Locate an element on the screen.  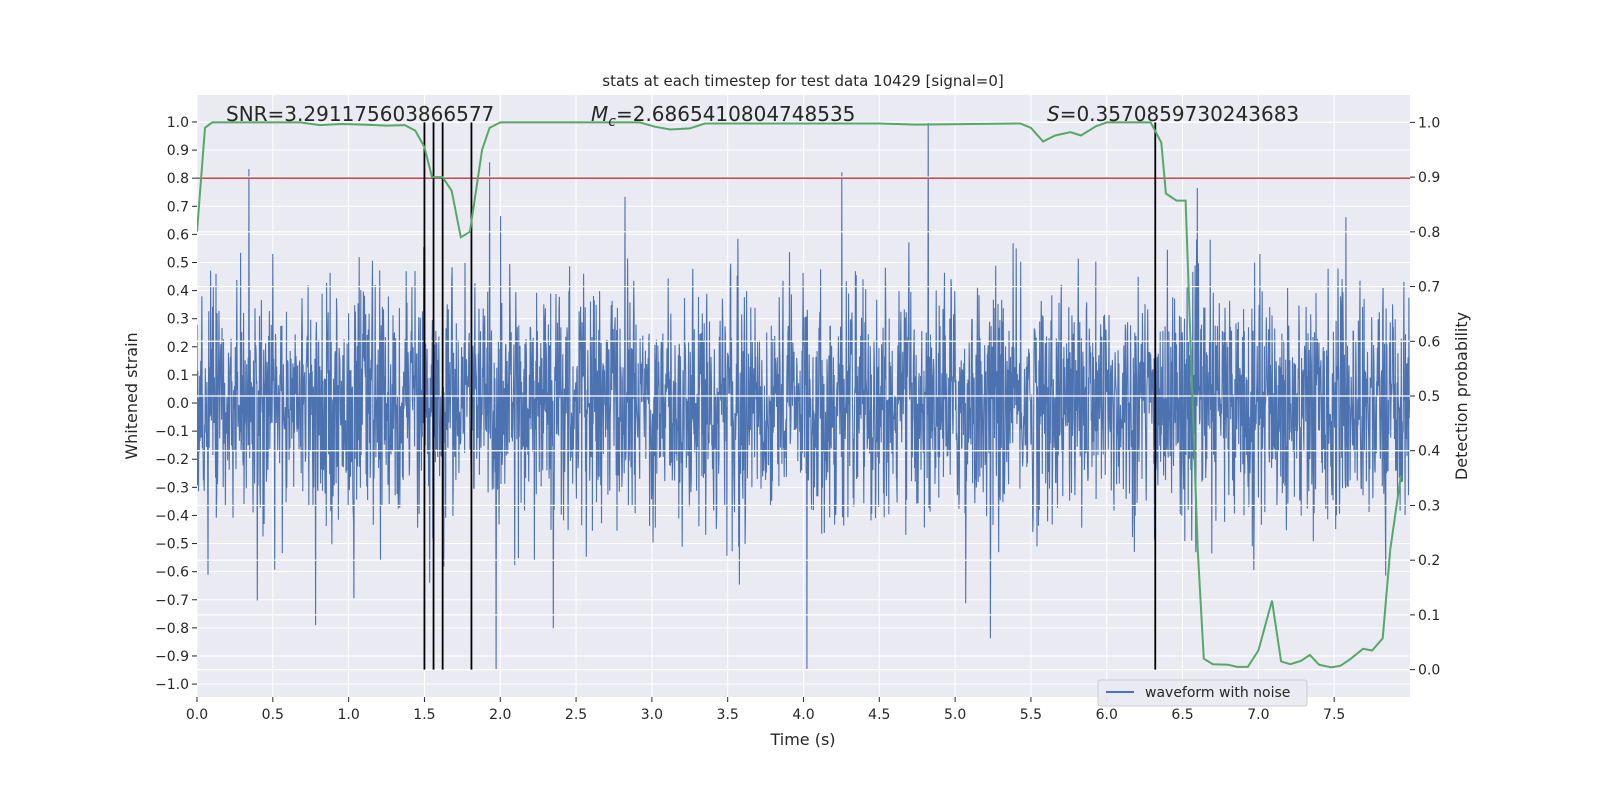
x-tick-label: 6.0 is located at coordinates (1107, 715).